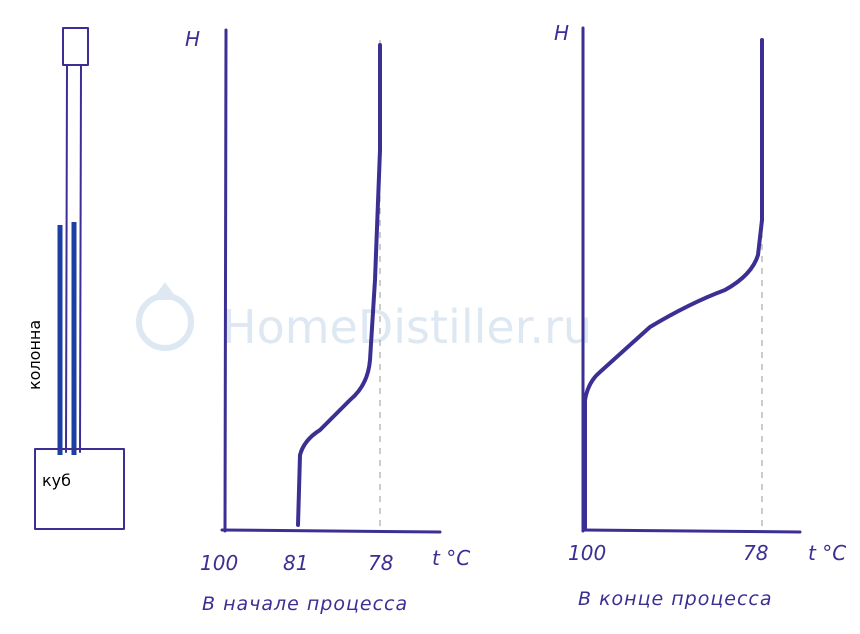 This screenshot has height=634, width=860. I want to click on h-axis, so click(225, 280).